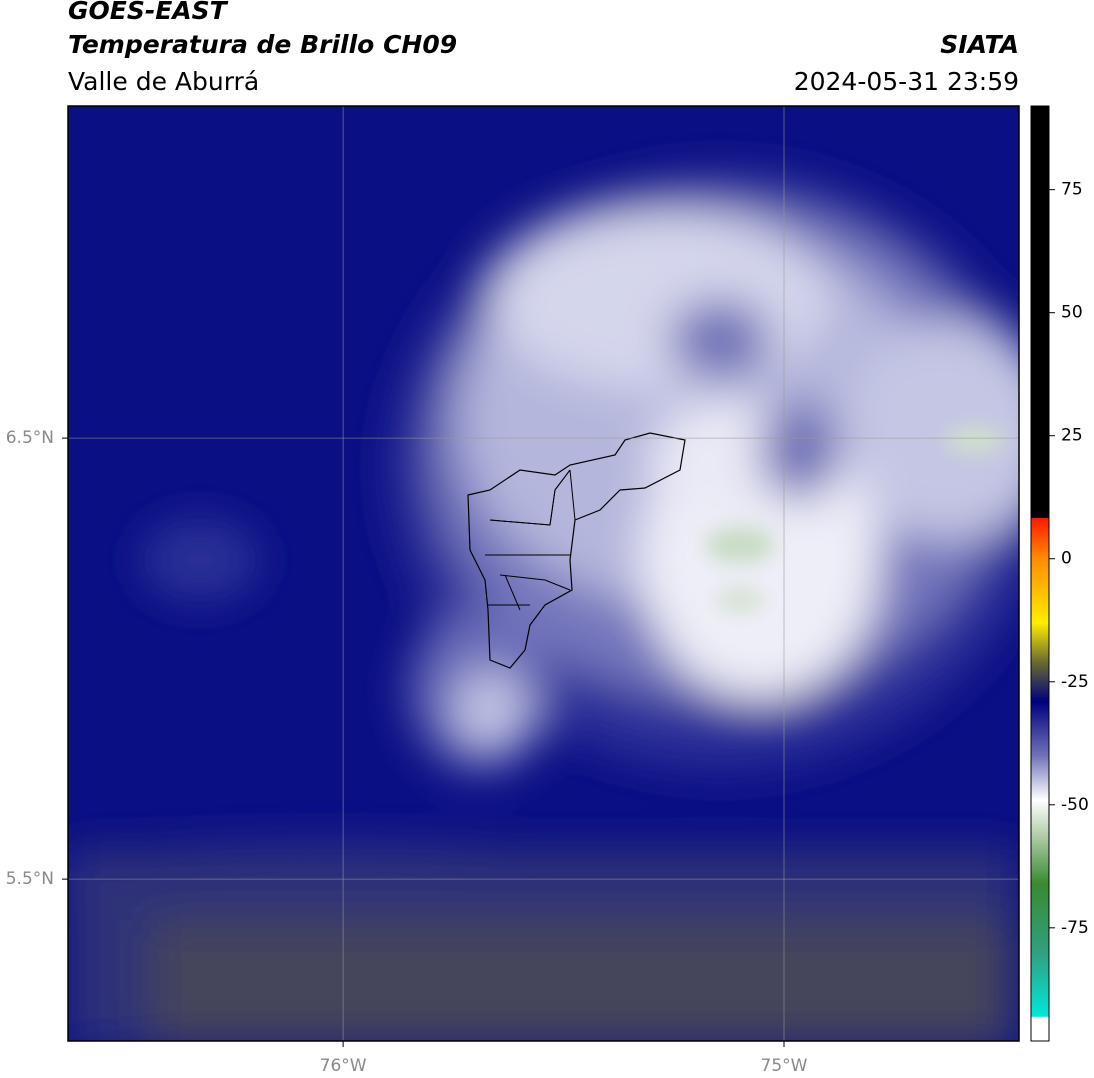  I want to click on y-tick-label: 5.5°N, so click(30, 879).